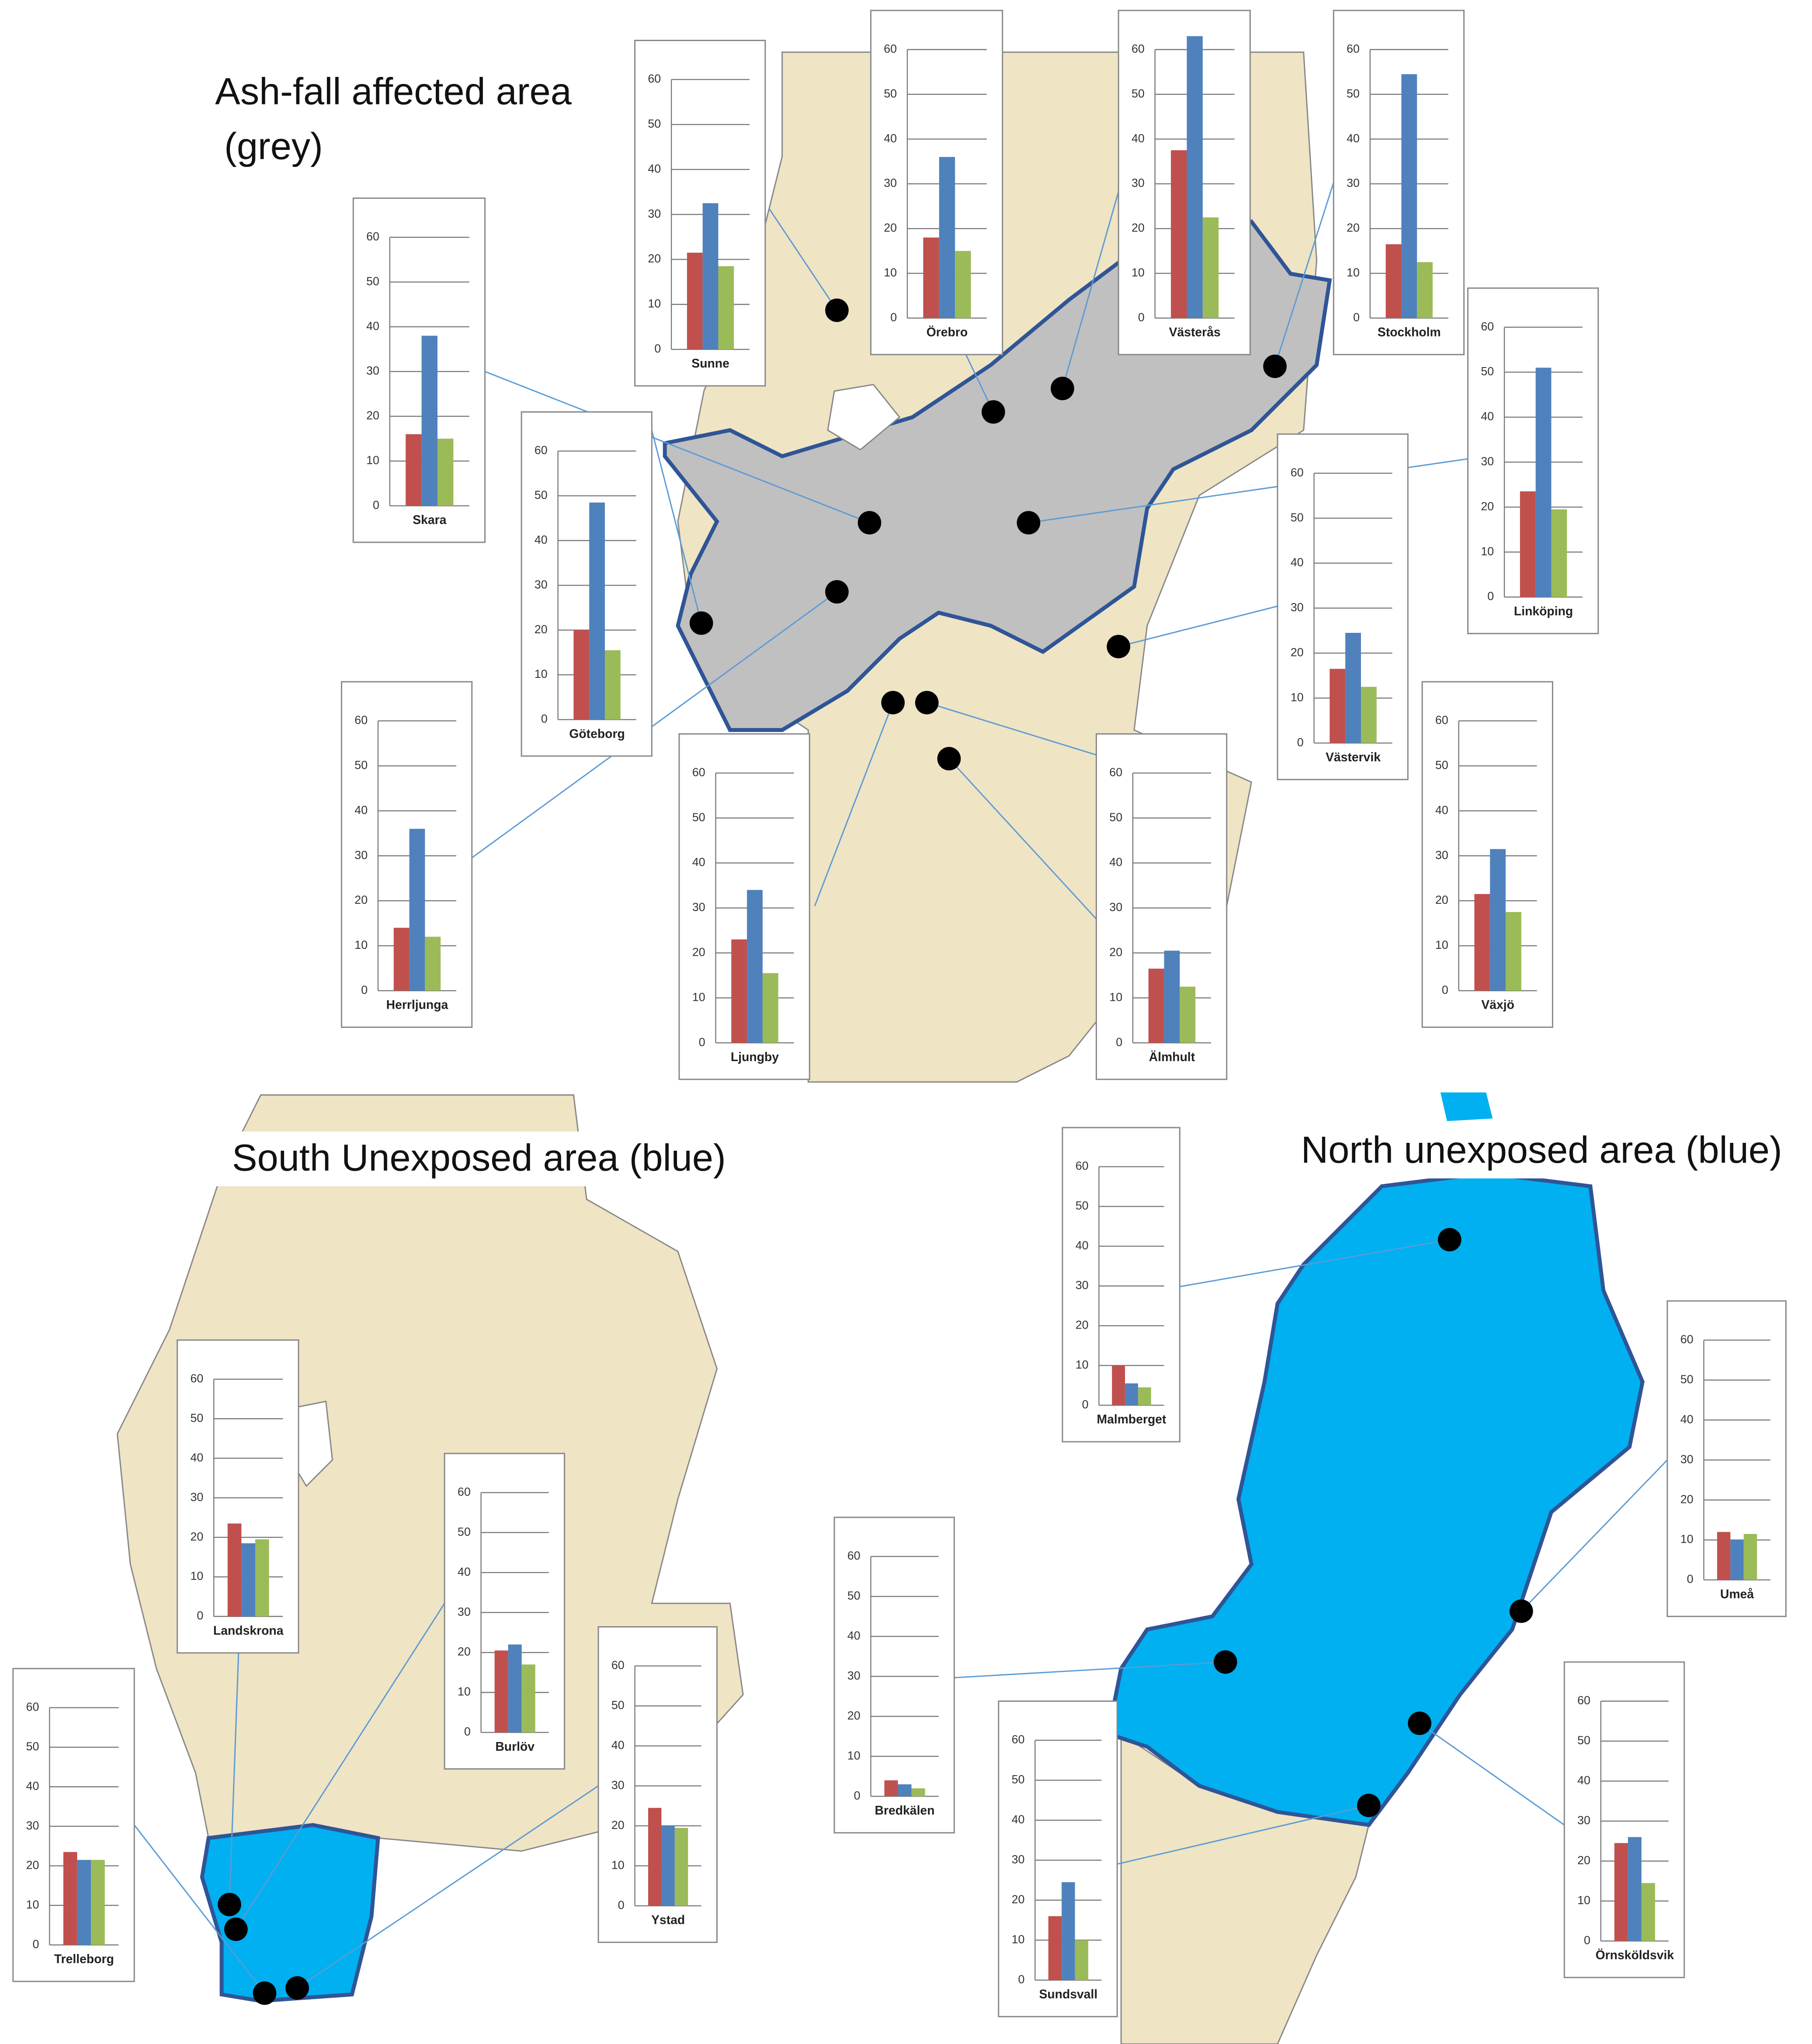  I want to click on x-axis-label: Malmberget, so click(1132, 1419).